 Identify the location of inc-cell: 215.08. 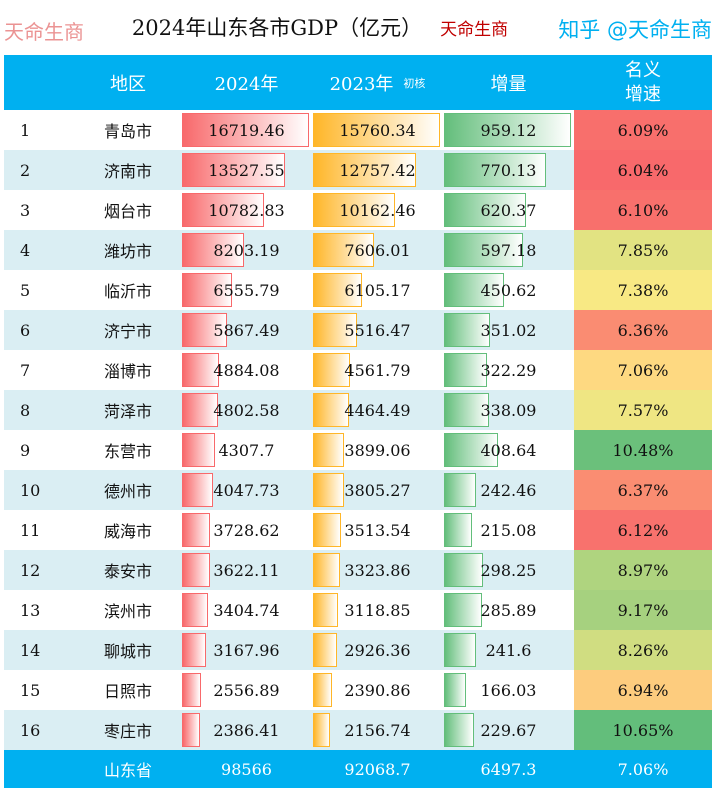
(508, 530).